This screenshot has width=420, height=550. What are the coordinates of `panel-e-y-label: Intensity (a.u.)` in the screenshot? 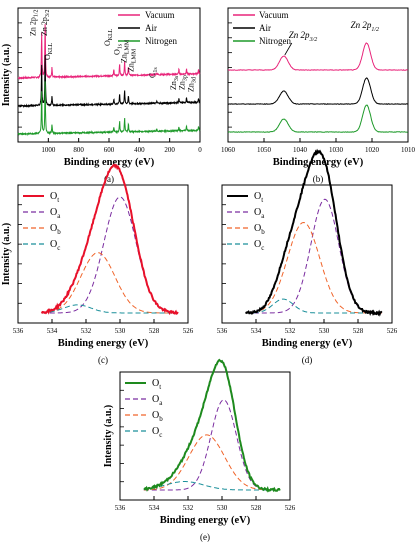 It's located at (108, 436).